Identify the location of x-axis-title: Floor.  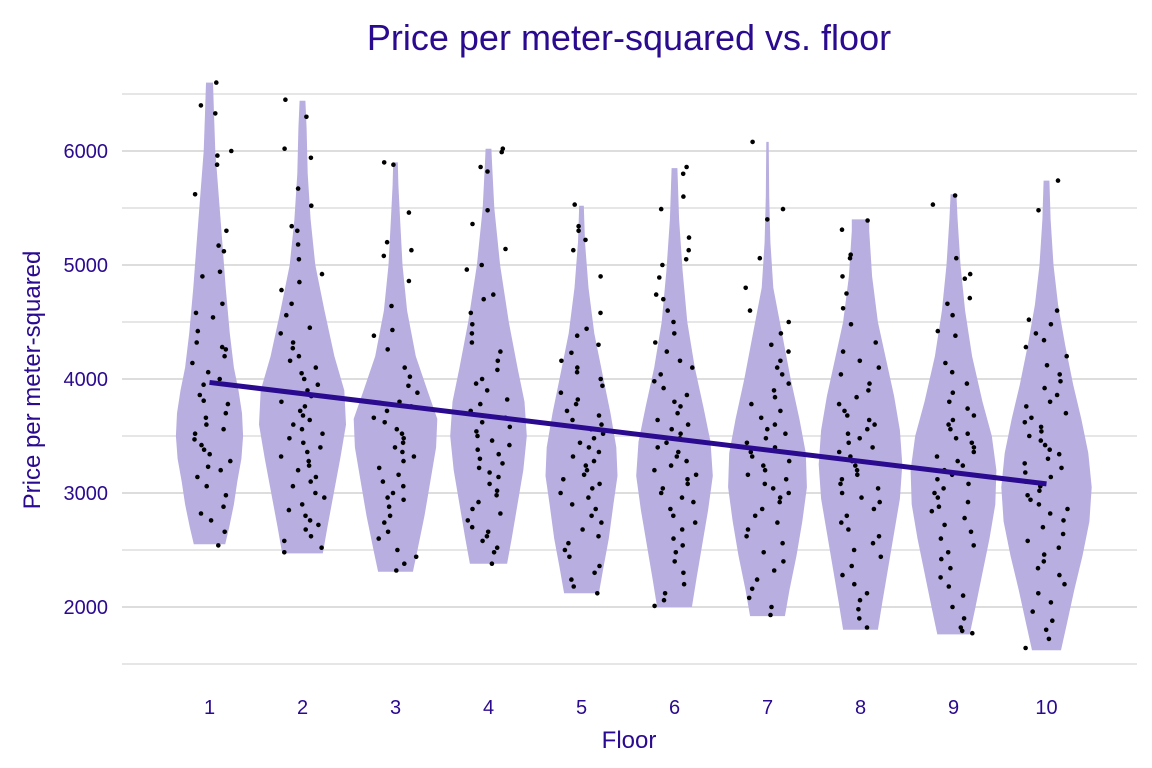
(629, 740).